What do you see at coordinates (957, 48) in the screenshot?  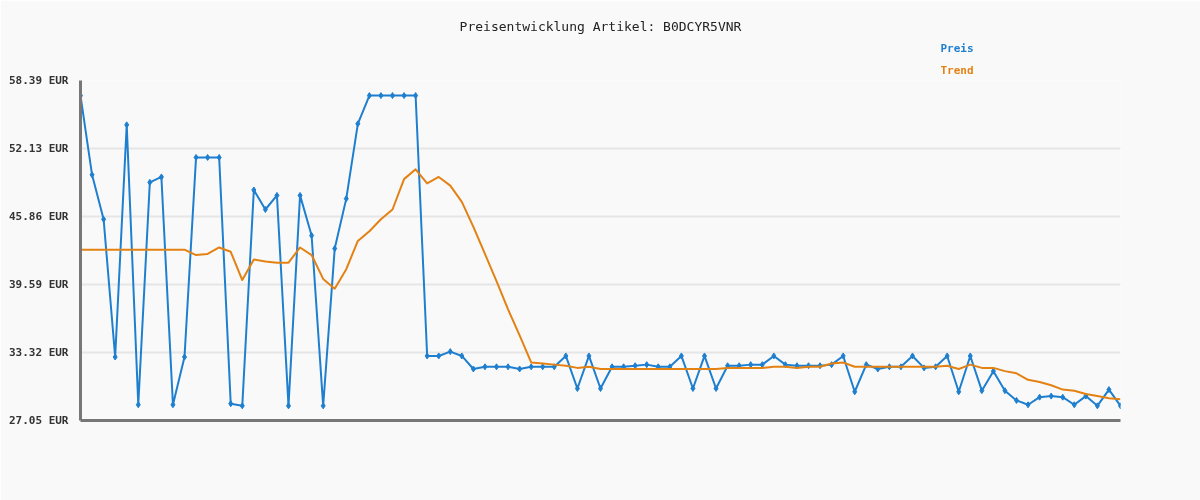 I see `text: Preis` at bounding box center [957, 48].